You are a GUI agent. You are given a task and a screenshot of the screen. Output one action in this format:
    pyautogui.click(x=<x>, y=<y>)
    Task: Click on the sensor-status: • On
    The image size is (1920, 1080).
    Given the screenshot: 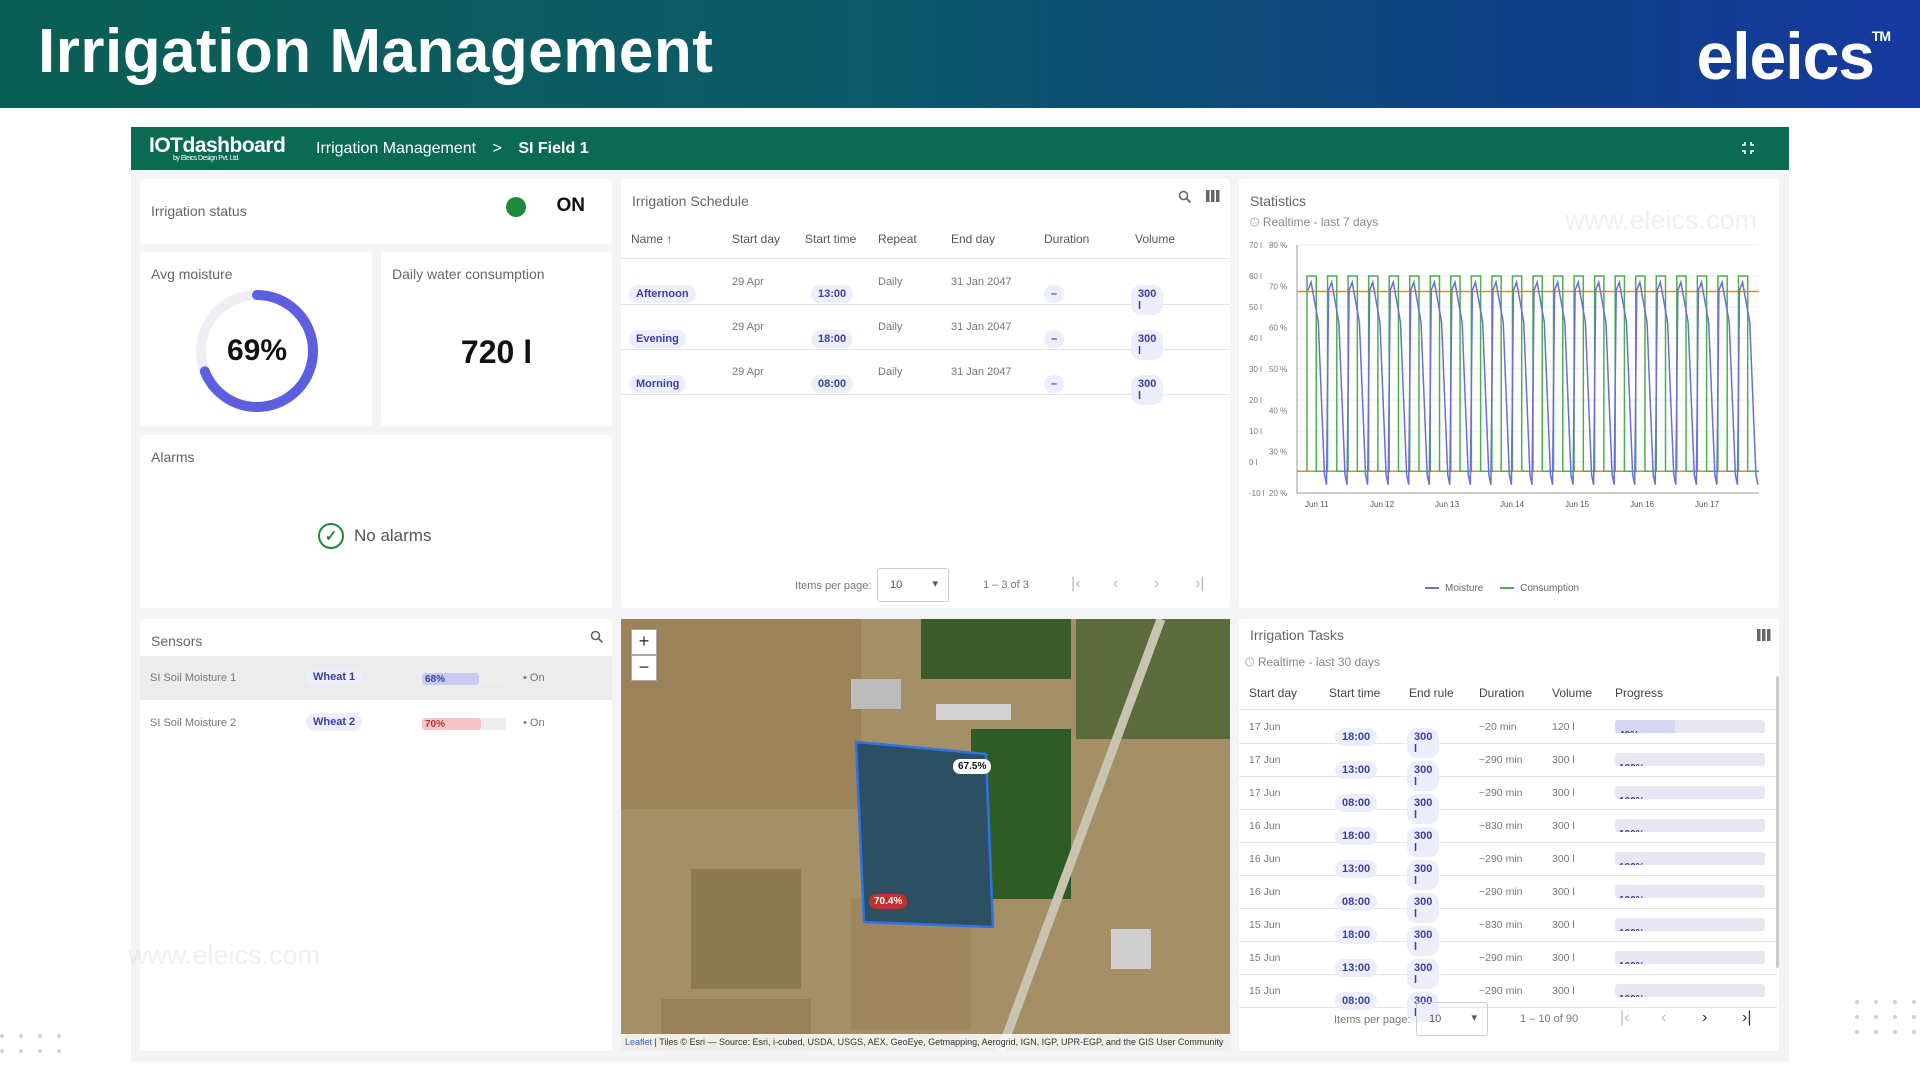 What is the action you would take?
    pyautogui.click(x=534, y=678)
    